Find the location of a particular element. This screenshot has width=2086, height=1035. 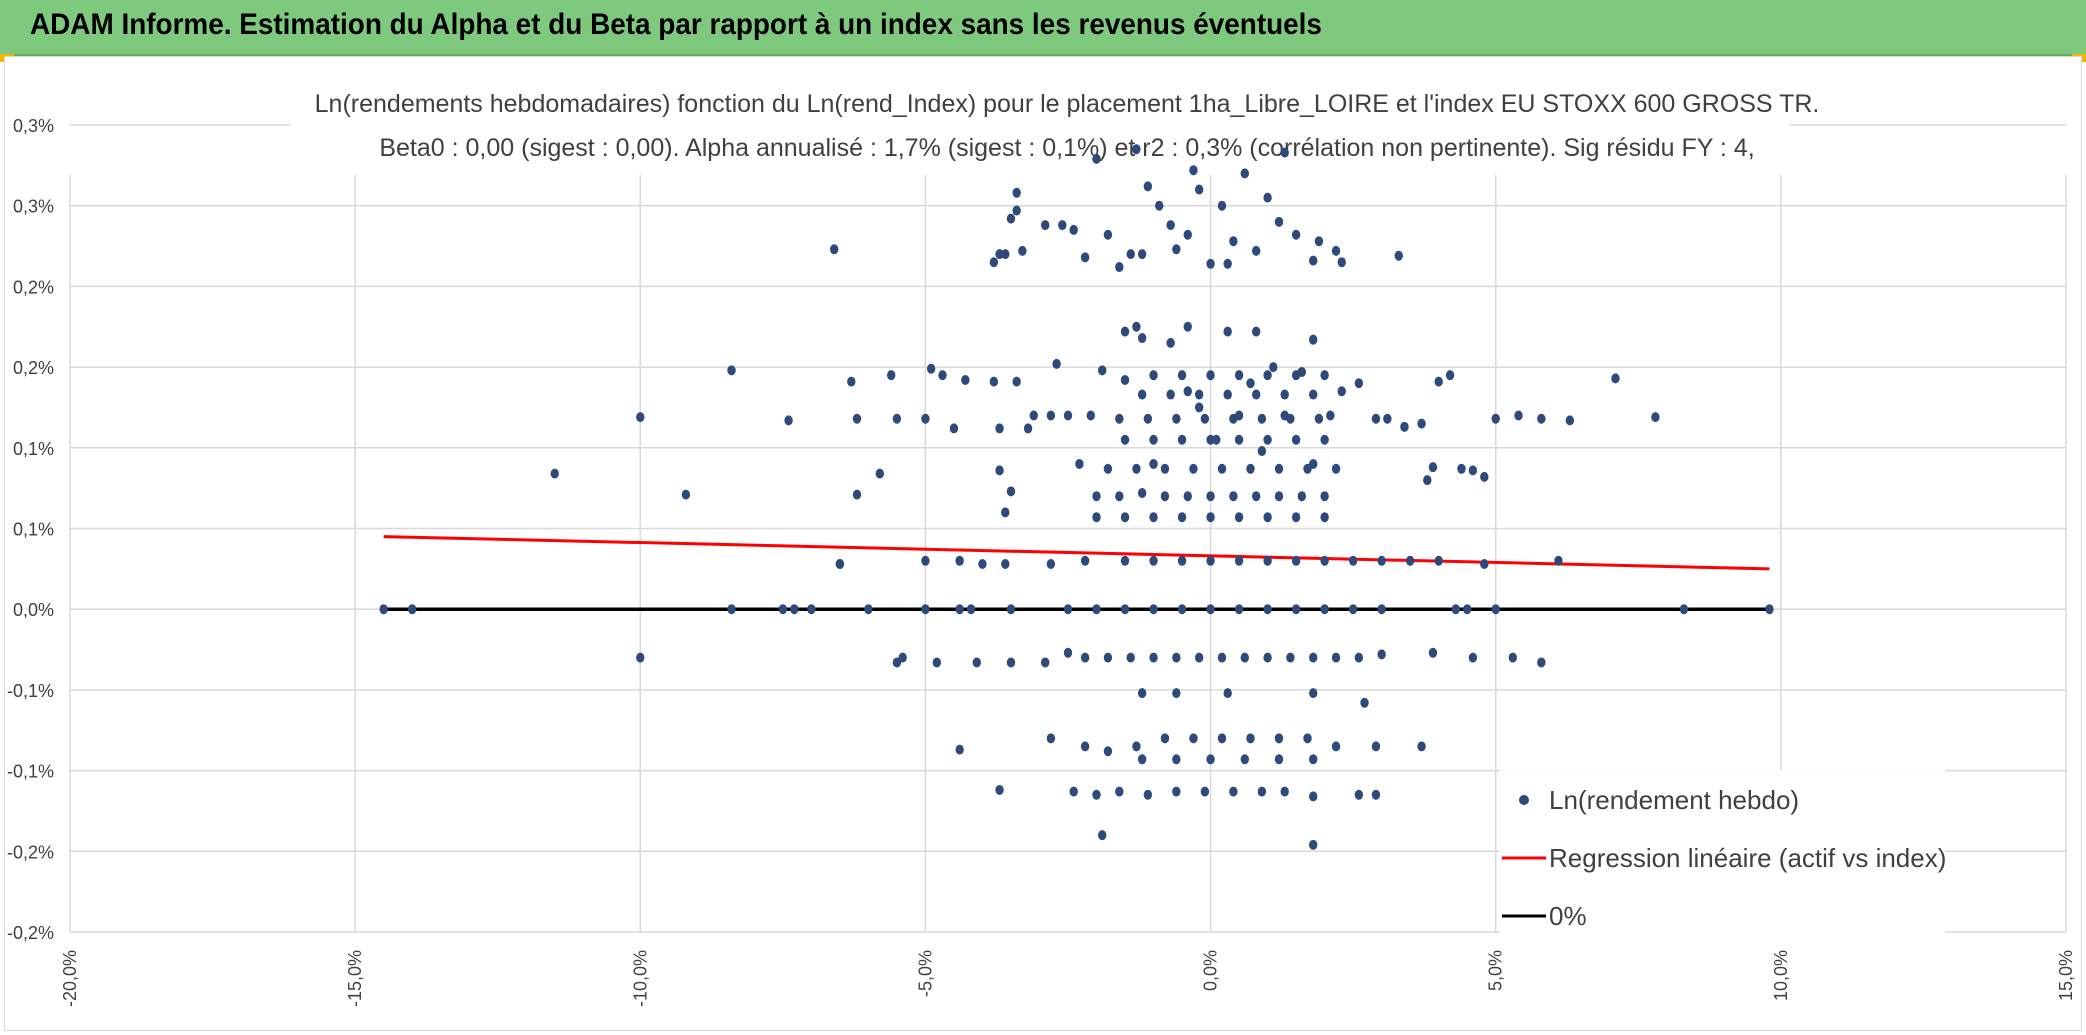

legend-marker-scatter is located at coordinates (1524, 800).